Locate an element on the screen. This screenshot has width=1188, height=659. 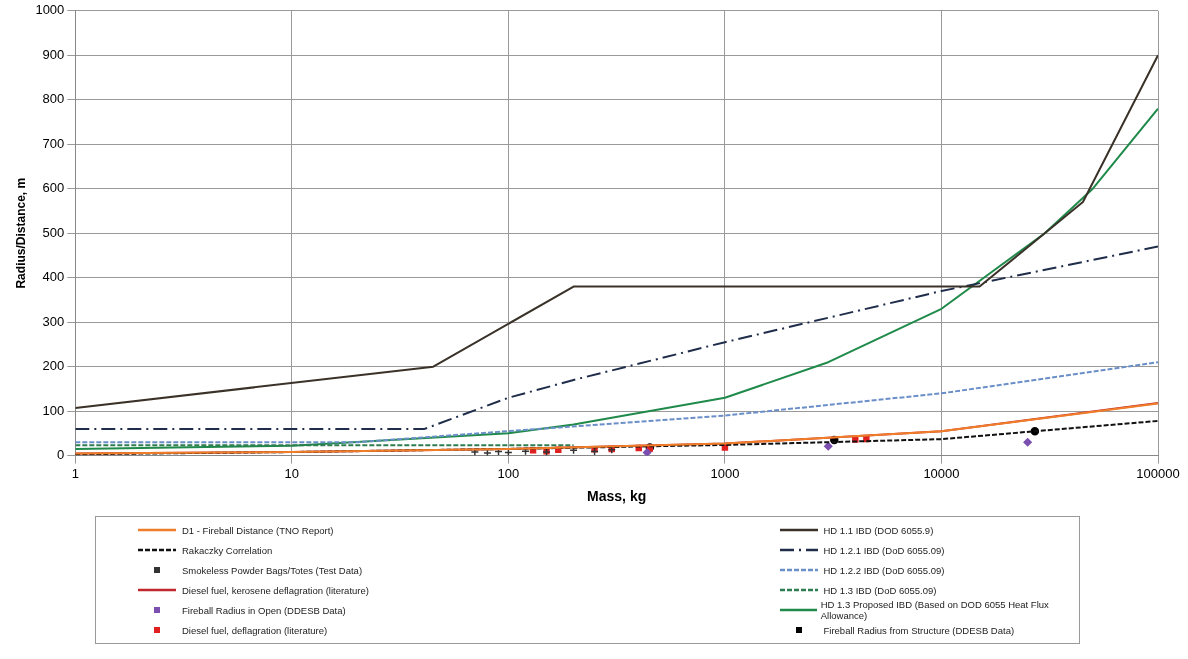
legend-label: HD 1.3 Proposed IBD (Based on DOD 6055 Heat Flux Allowance) is located at coordinates (935, 610).